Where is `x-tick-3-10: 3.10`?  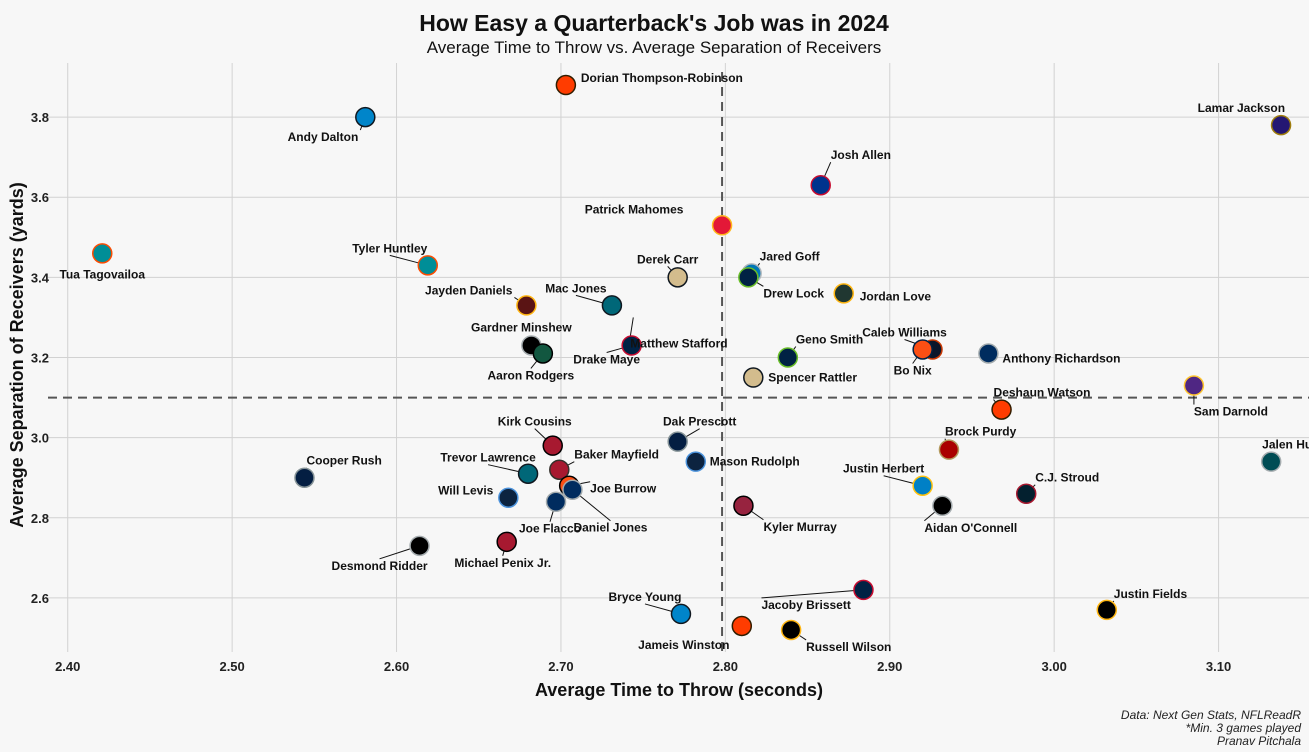
x-tick-3-10: 3.10 is located at coordinates (1218, 666).